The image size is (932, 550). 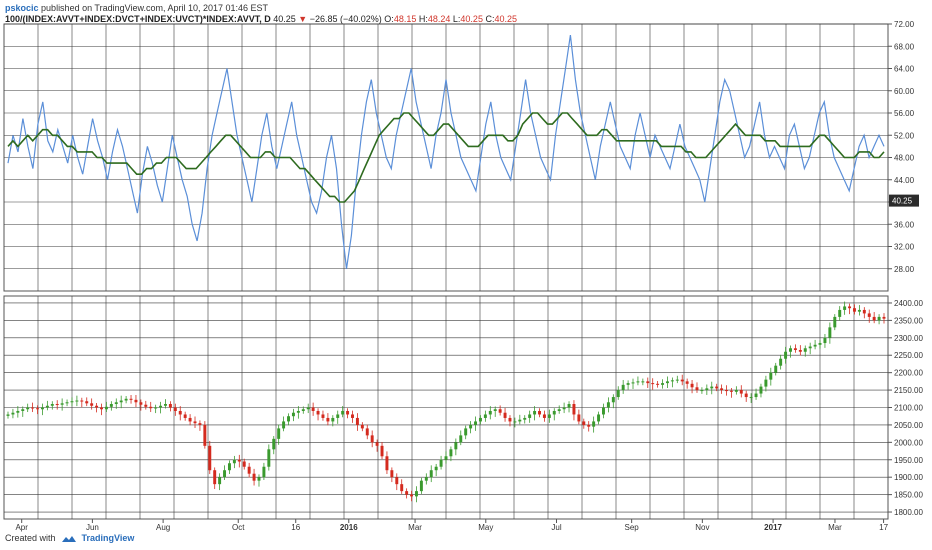 I want to click on close-value: 40.25, so click(x=505, y=19).